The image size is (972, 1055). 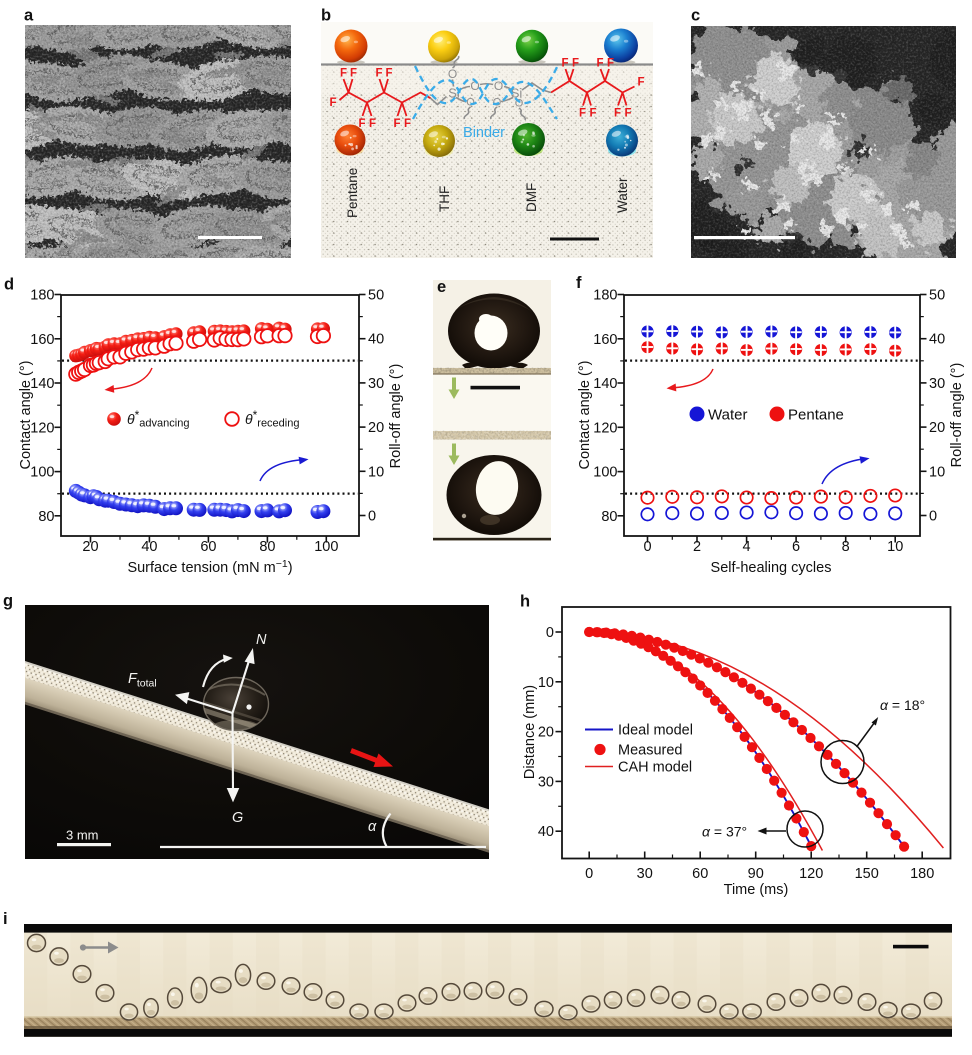 What do you see at coordinates (530, 732) in the screenshot?
I see `svg-text: Distance (mm)` at bounding box center [530, 732].